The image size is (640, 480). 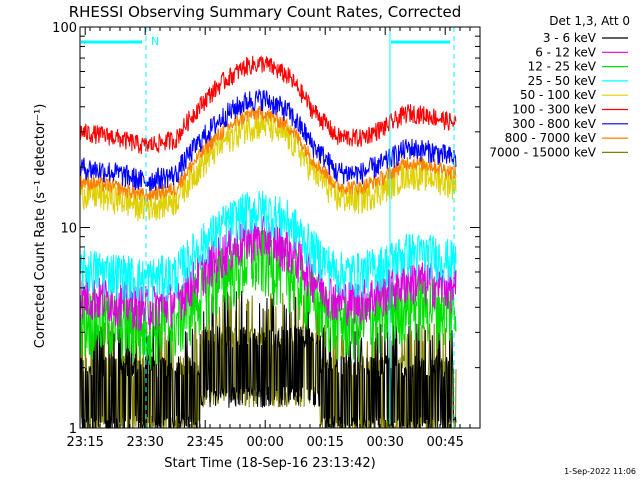 What do you see at coordinates (600, 471) in the screenshot?
I see `footer-date: 1-Sep-2022 11:06` at bounding box center [600, 471].